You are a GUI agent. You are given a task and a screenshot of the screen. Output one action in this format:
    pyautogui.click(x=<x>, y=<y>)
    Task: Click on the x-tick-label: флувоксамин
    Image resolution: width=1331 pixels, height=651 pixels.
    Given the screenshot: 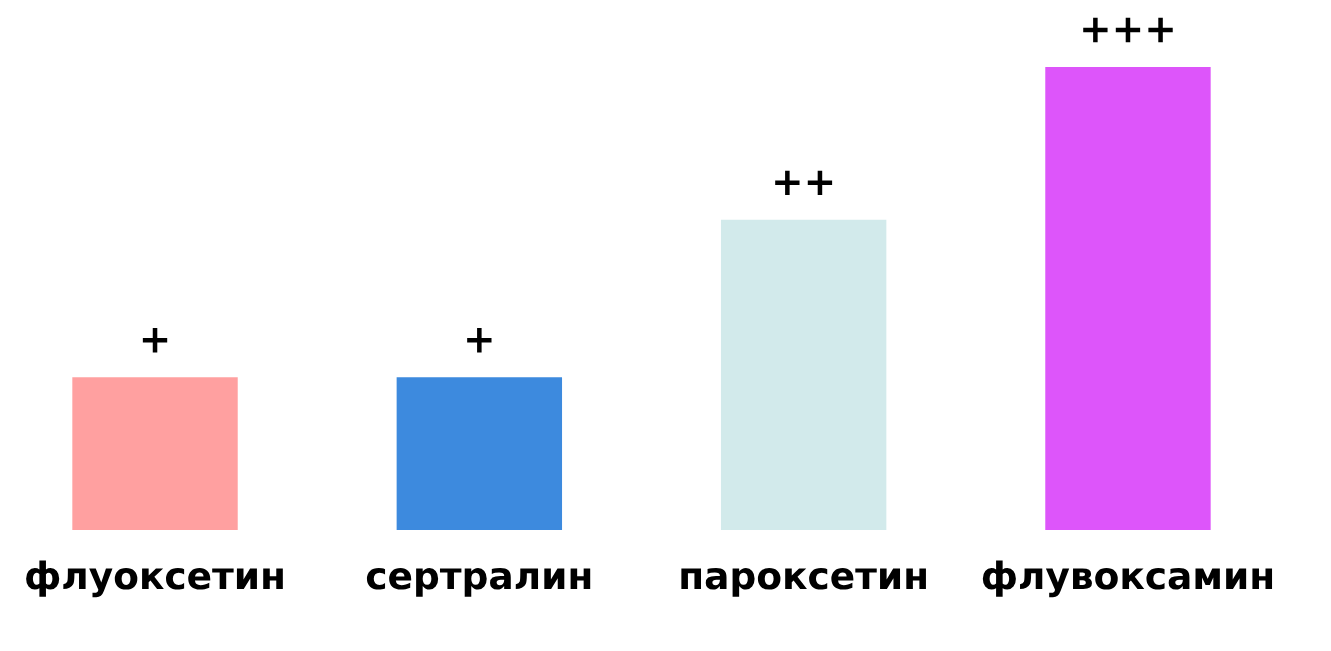 What is the action you would take?
    pyautogui.click(x=1127, y=579)
    